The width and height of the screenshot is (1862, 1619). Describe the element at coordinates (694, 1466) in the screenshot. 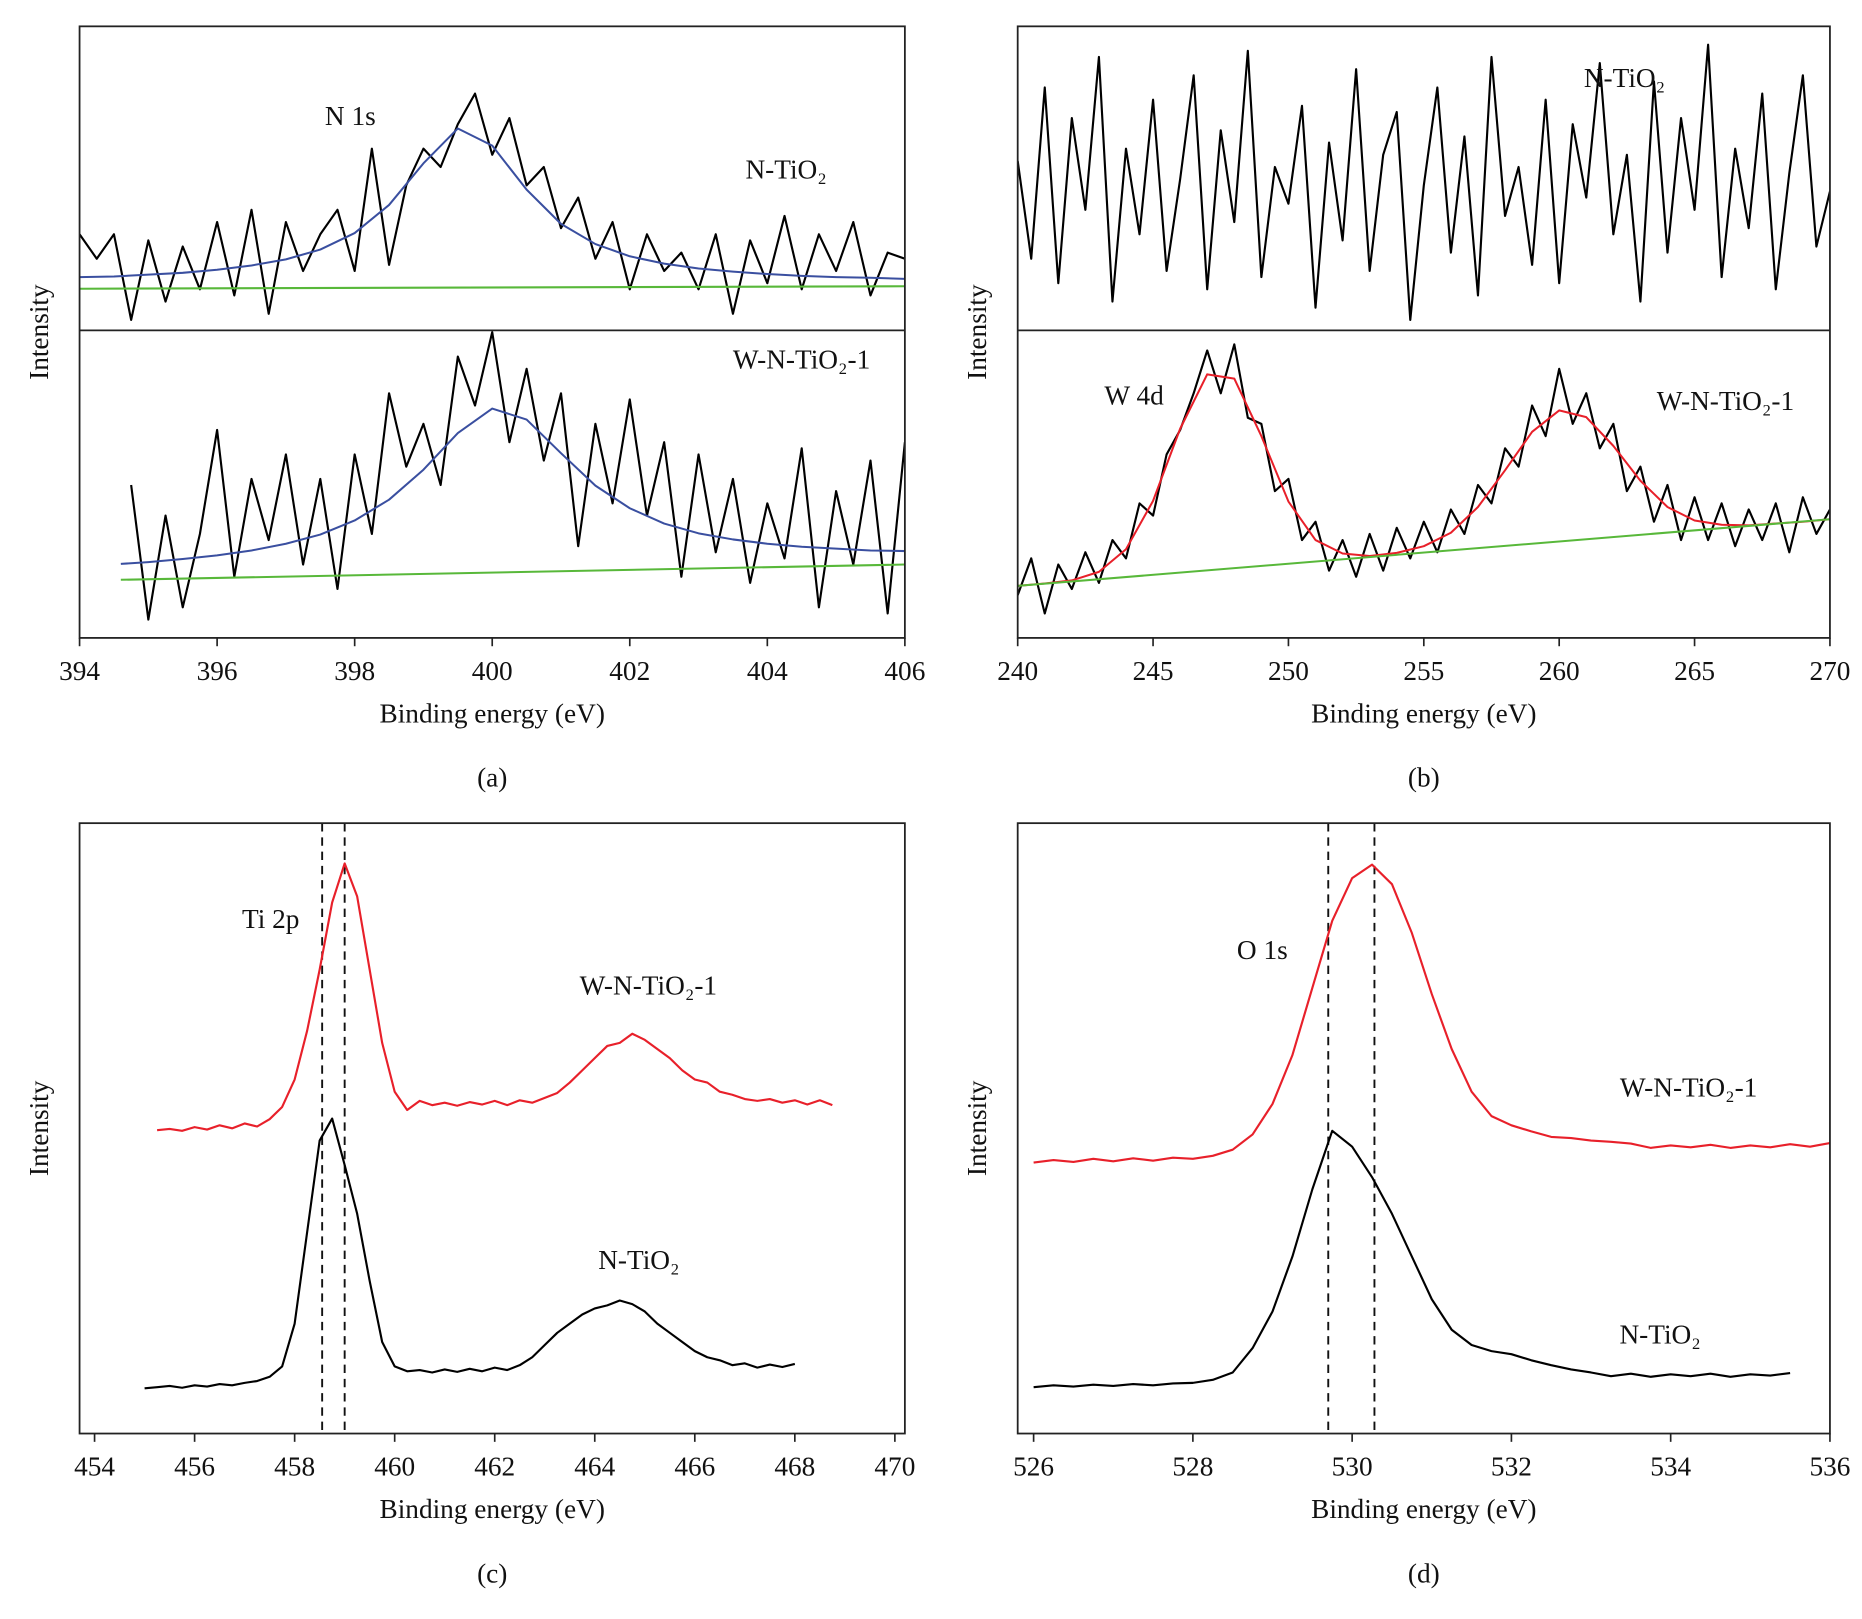

I see `x-tick-label: 466` at that location.